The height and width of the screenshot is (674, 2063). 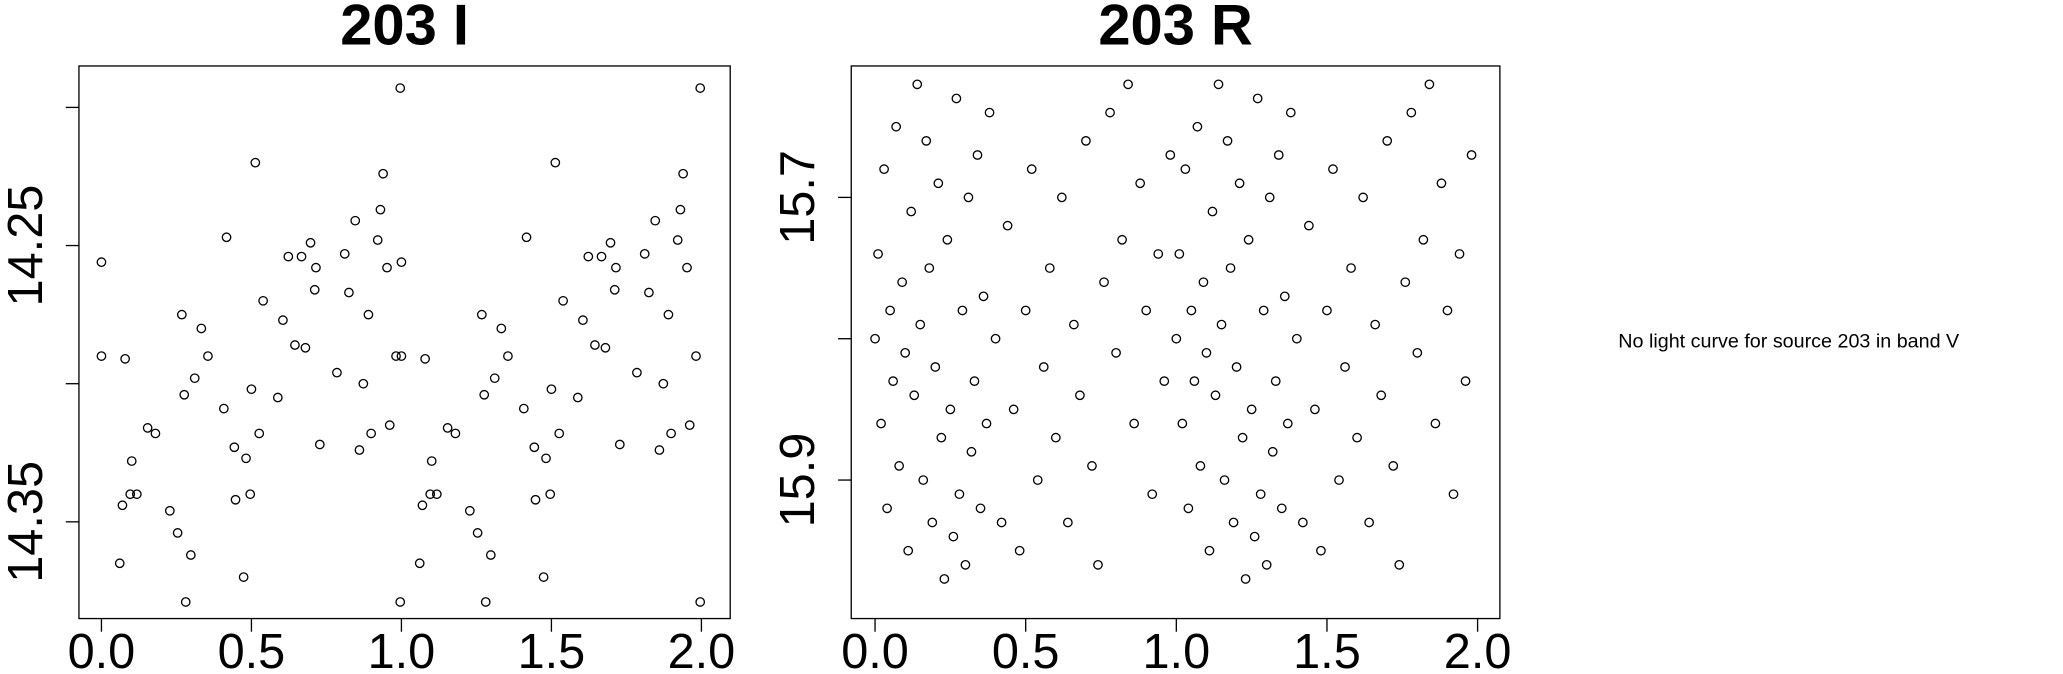 What do you see at coordinates (26, 246) in the screenshot?
I see `y-tick-label: 14.25` at bounding box center [26, 246].